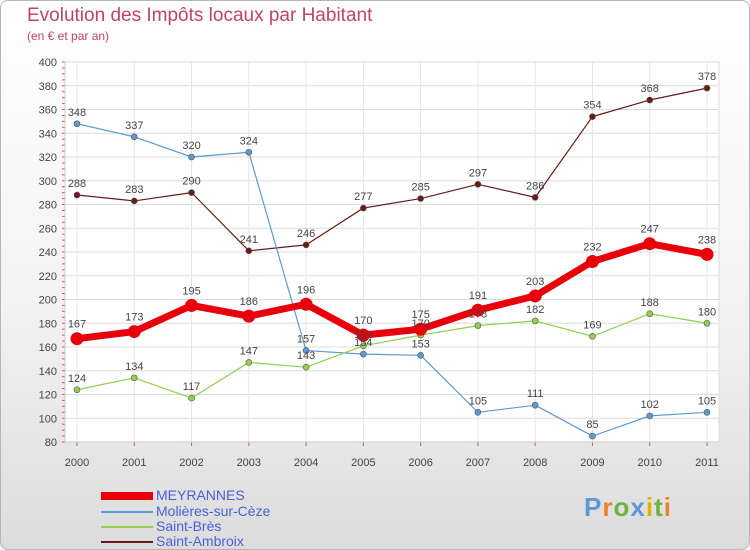  I want to click on data-label: 117, so click(192, 387).